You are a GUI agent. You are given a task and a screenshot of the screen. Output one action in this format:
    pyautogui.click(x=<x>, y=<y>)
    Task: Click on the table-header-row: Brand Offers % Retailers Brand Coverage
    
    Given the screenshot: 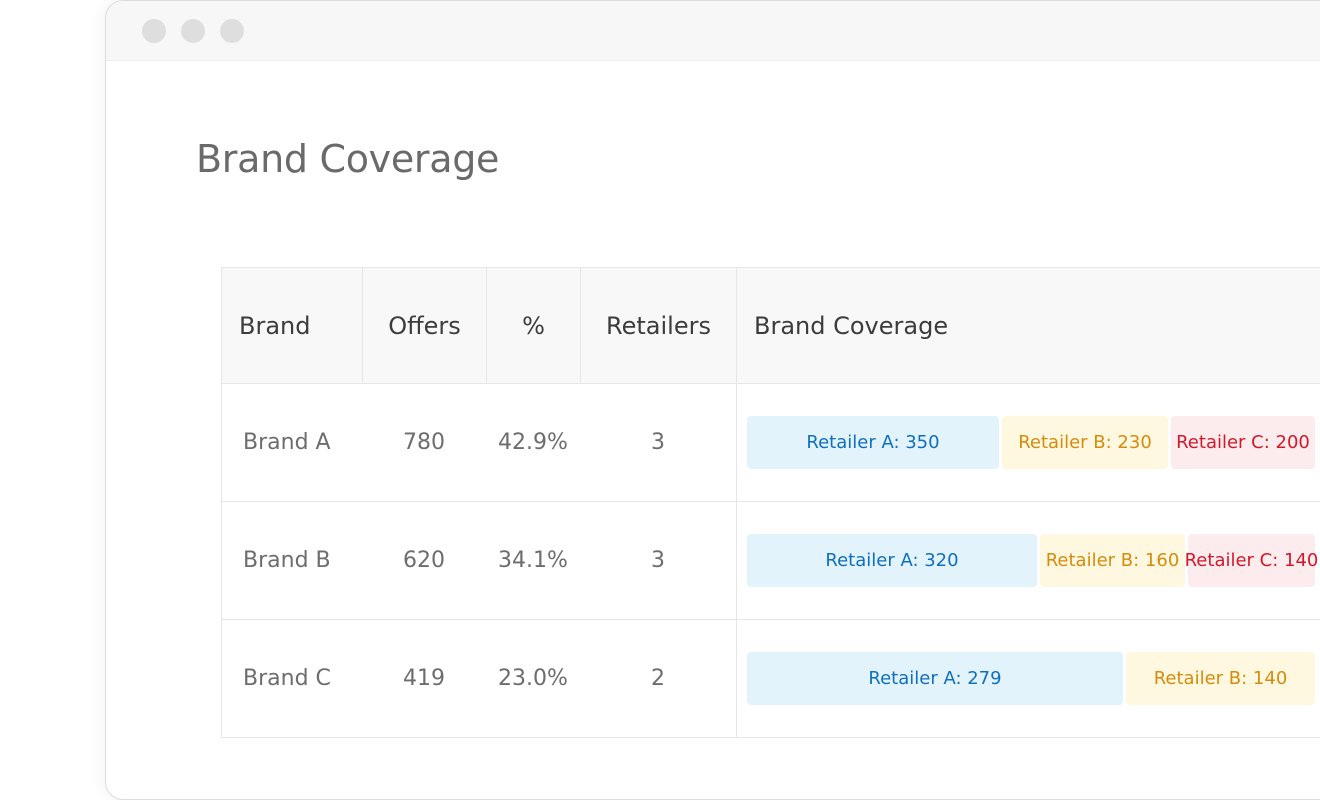 What is the action you would take?
    pyautogui.click(x=771, y=325)
    